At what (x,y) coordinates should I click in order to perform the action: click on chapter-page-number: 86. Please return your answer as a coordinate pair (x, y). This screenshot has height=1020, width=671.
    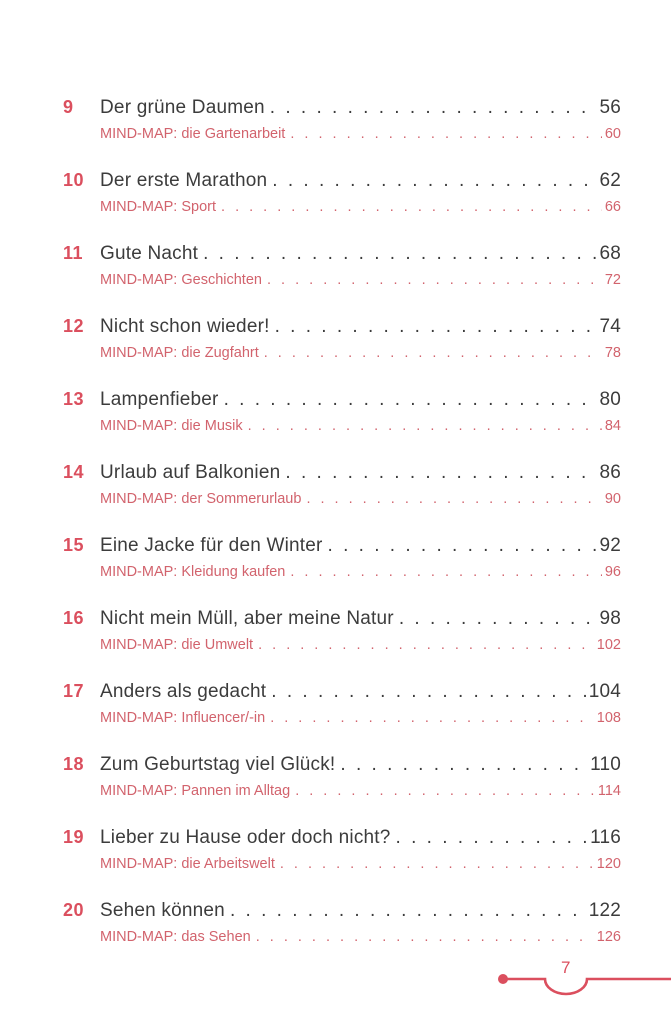
    Looking at the image, I should click on (610, 472).